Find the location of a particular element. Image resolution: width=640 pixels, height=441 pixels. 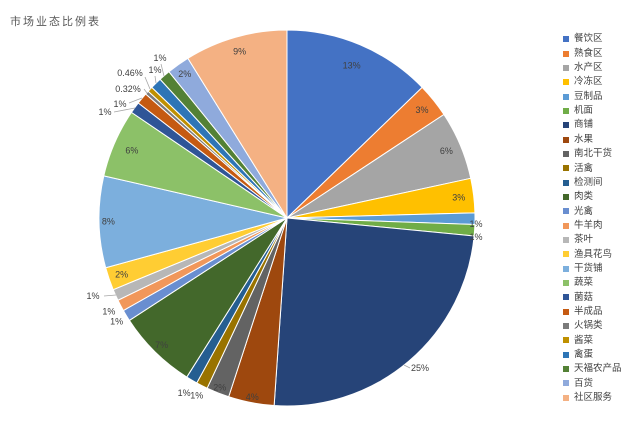

legend-label: 蔬菜 is located at coordinates (584, 283).